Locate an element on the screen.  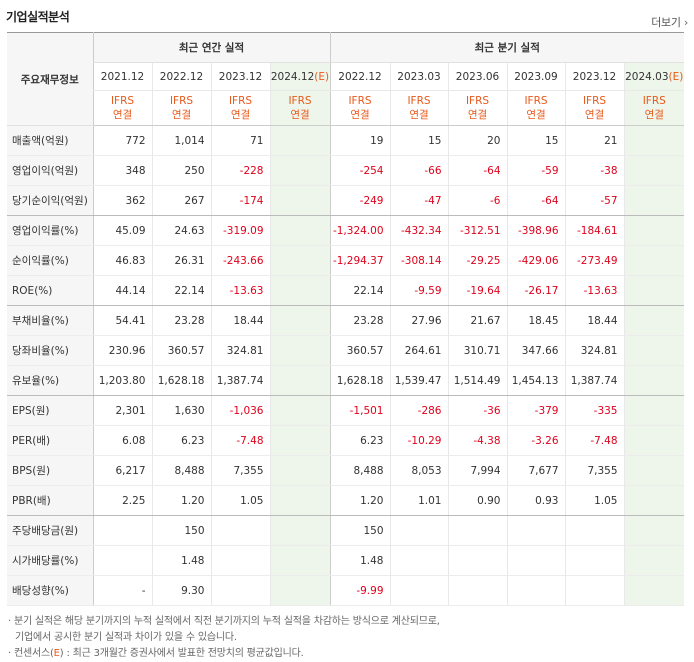
table-cell: 1.20 is located at coordinates (181, 500).